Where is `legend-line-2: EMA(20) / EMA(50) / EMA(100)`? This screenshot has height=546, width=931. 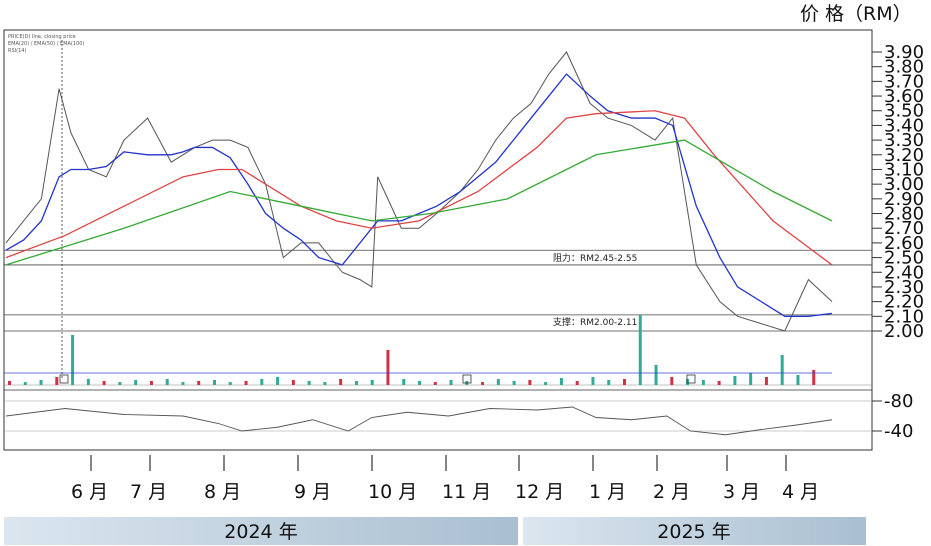
legend-line-2: EMA(20) / EMA(50) / EMA(100) is located at coordinates (46, 44).